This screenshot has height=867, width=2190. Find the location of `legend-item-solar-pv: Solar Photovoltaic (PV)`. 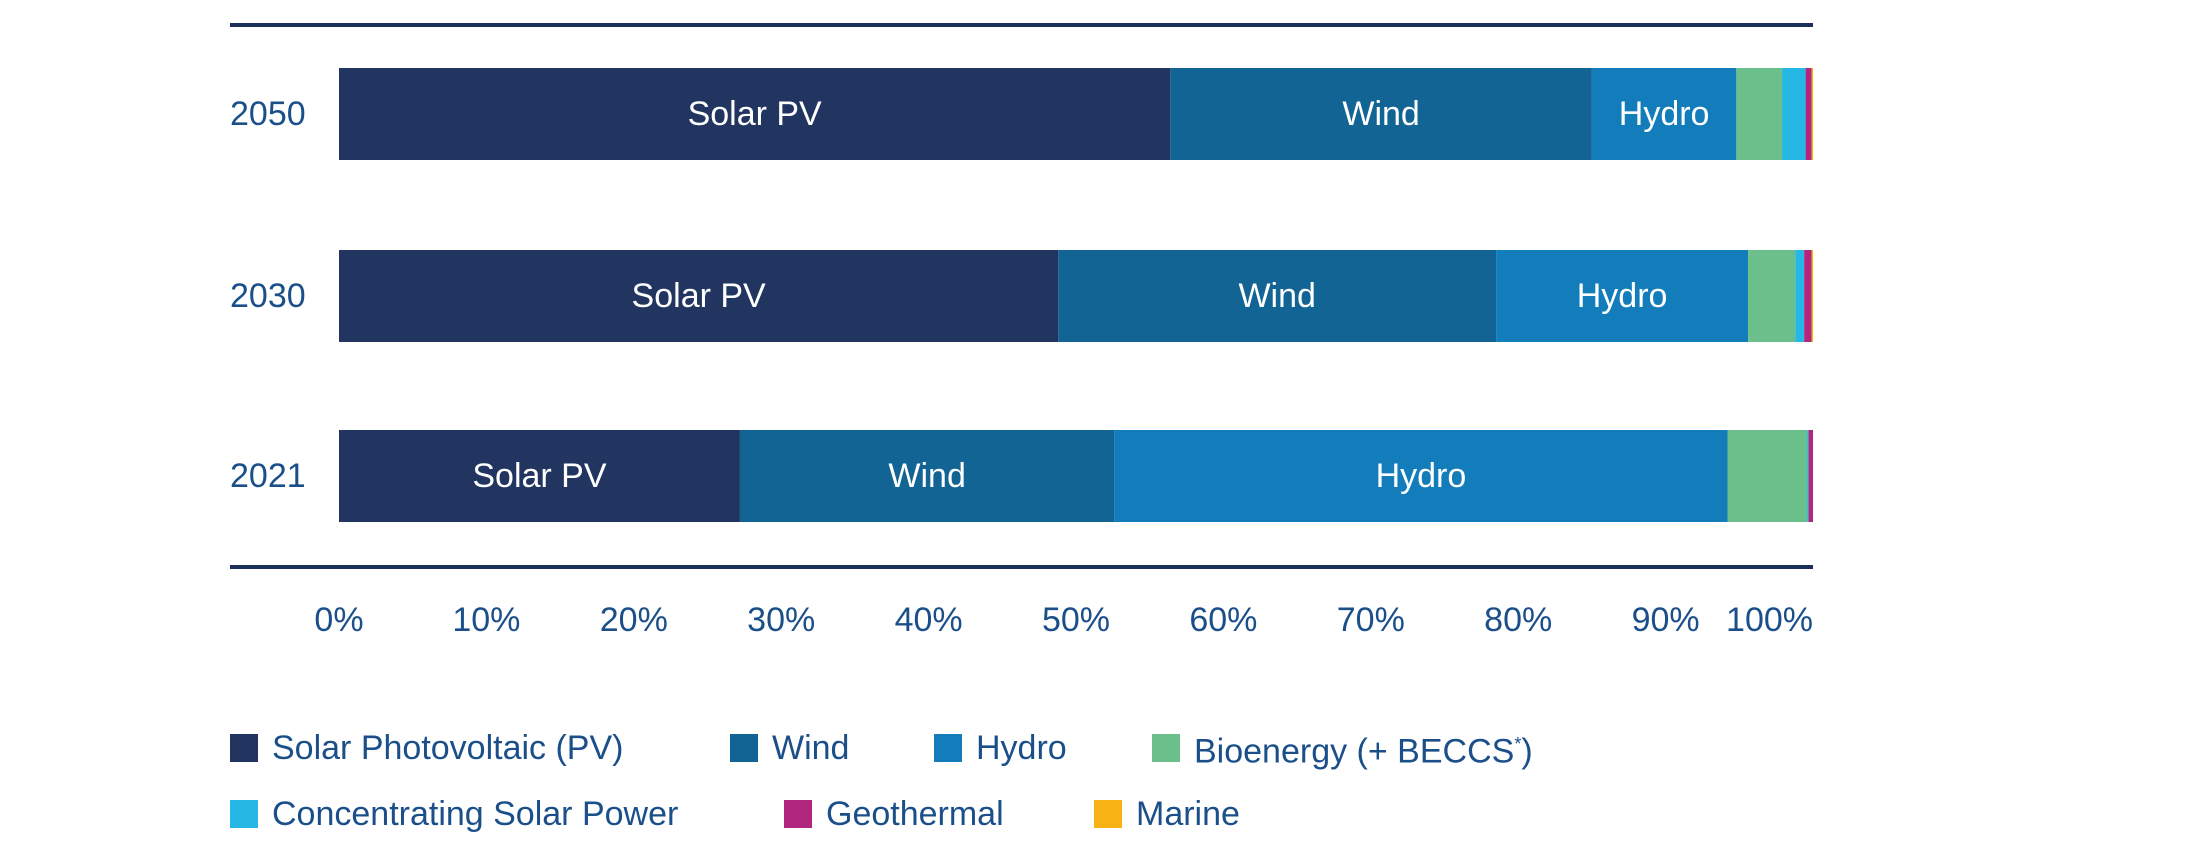

legend-item-solar-pv: Solar Photovoltaic (PV) is located at coordinates (480, 748).